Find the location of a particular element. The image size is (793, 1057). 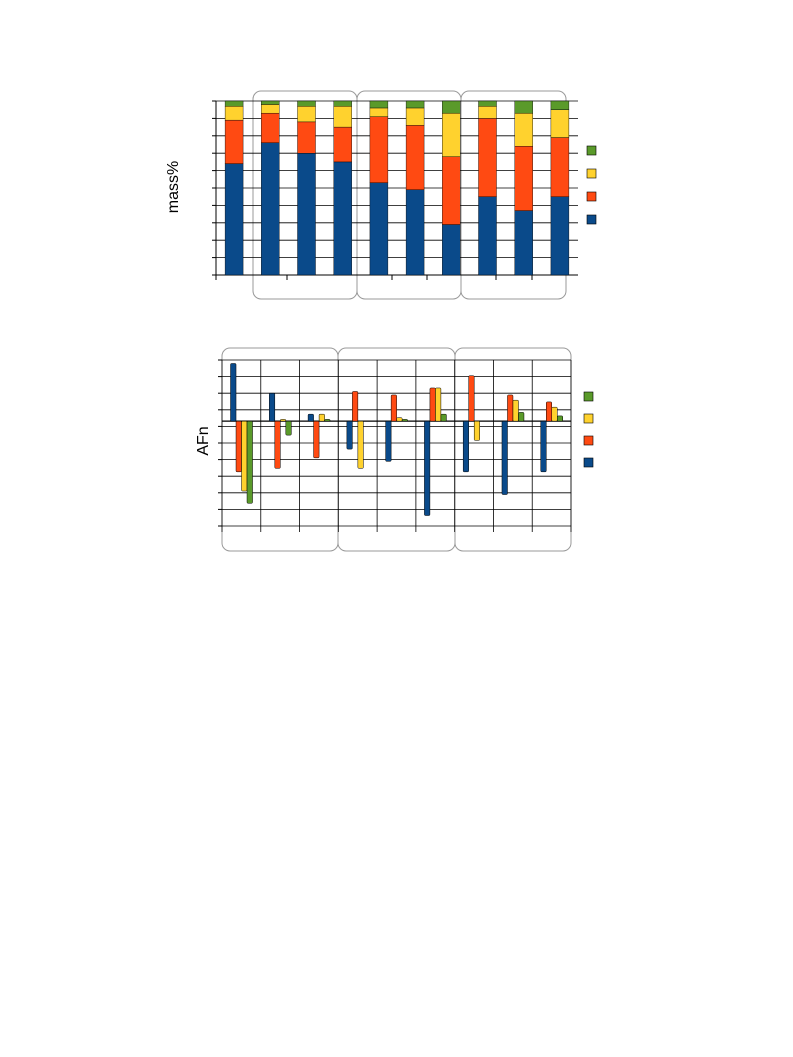

y-axis-label: mass% is located at coordinates (173, 187).